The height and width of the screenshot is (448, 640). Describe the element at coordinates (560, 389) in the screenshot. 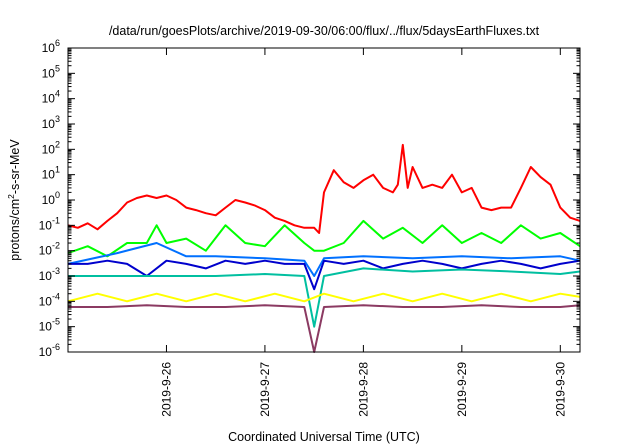

I see `x-tick-label: 2019-9-30` at that location.